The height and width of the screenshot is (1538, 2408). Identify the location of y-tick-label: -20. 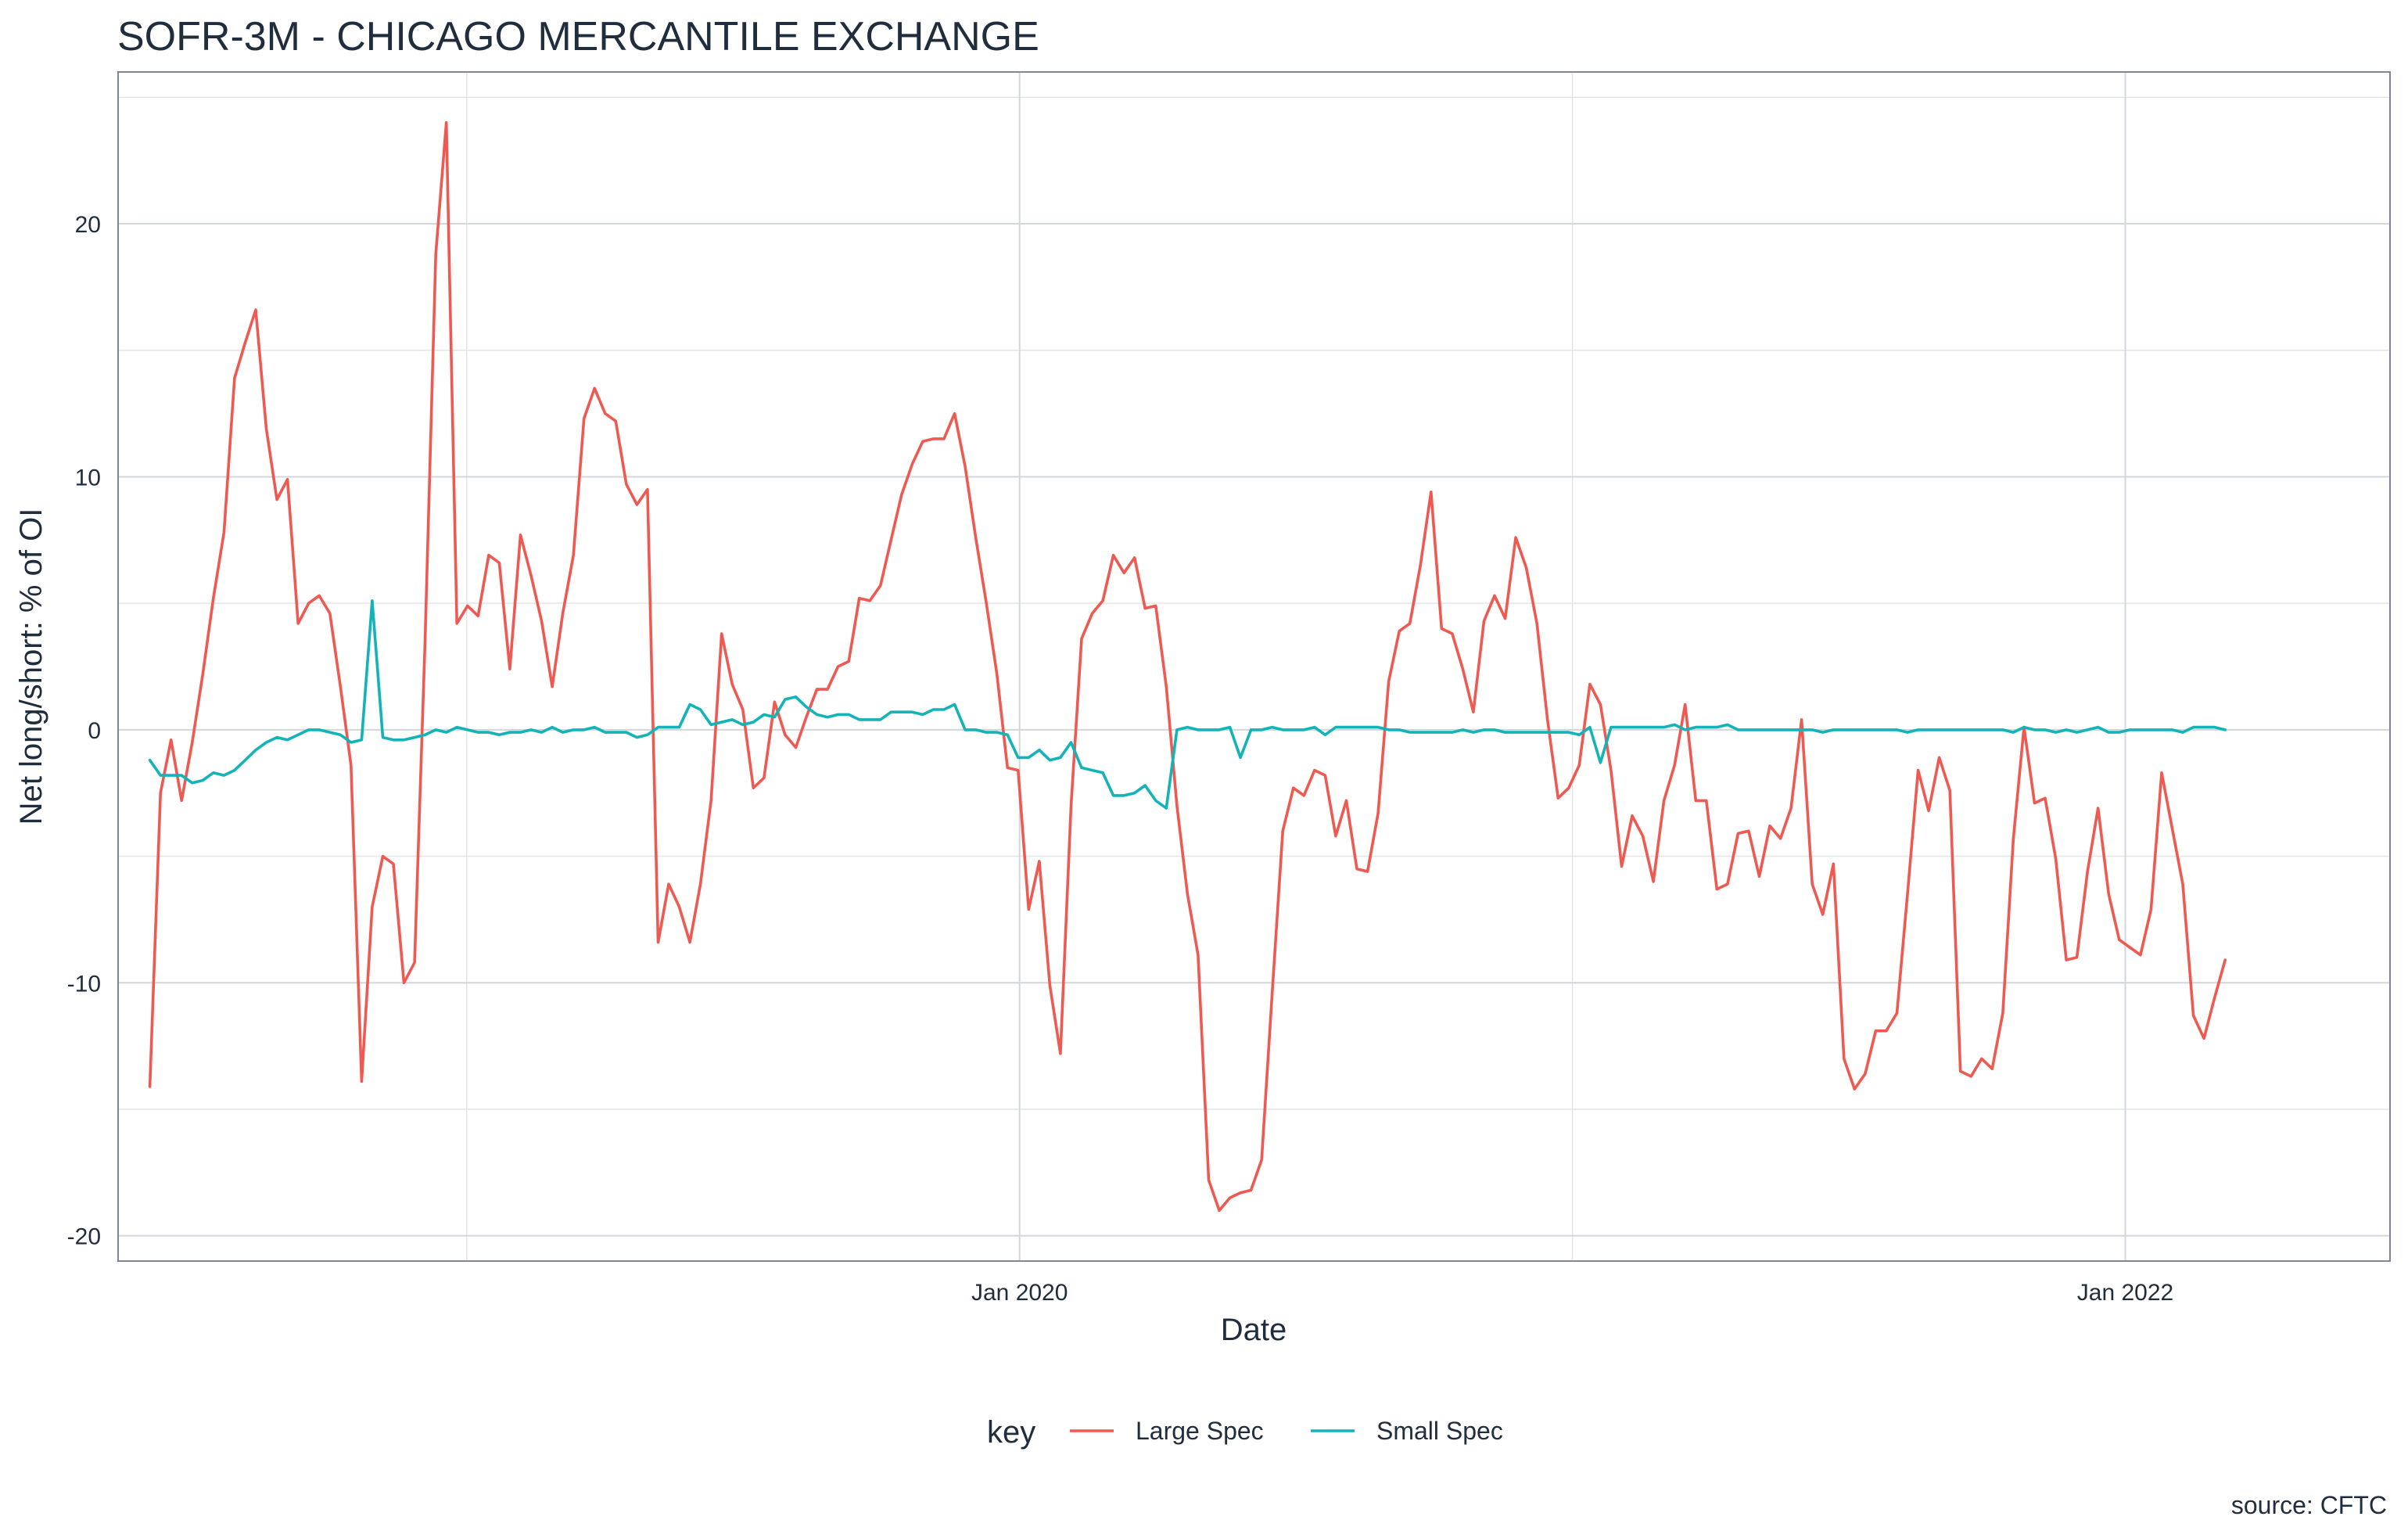
(84, 1237).